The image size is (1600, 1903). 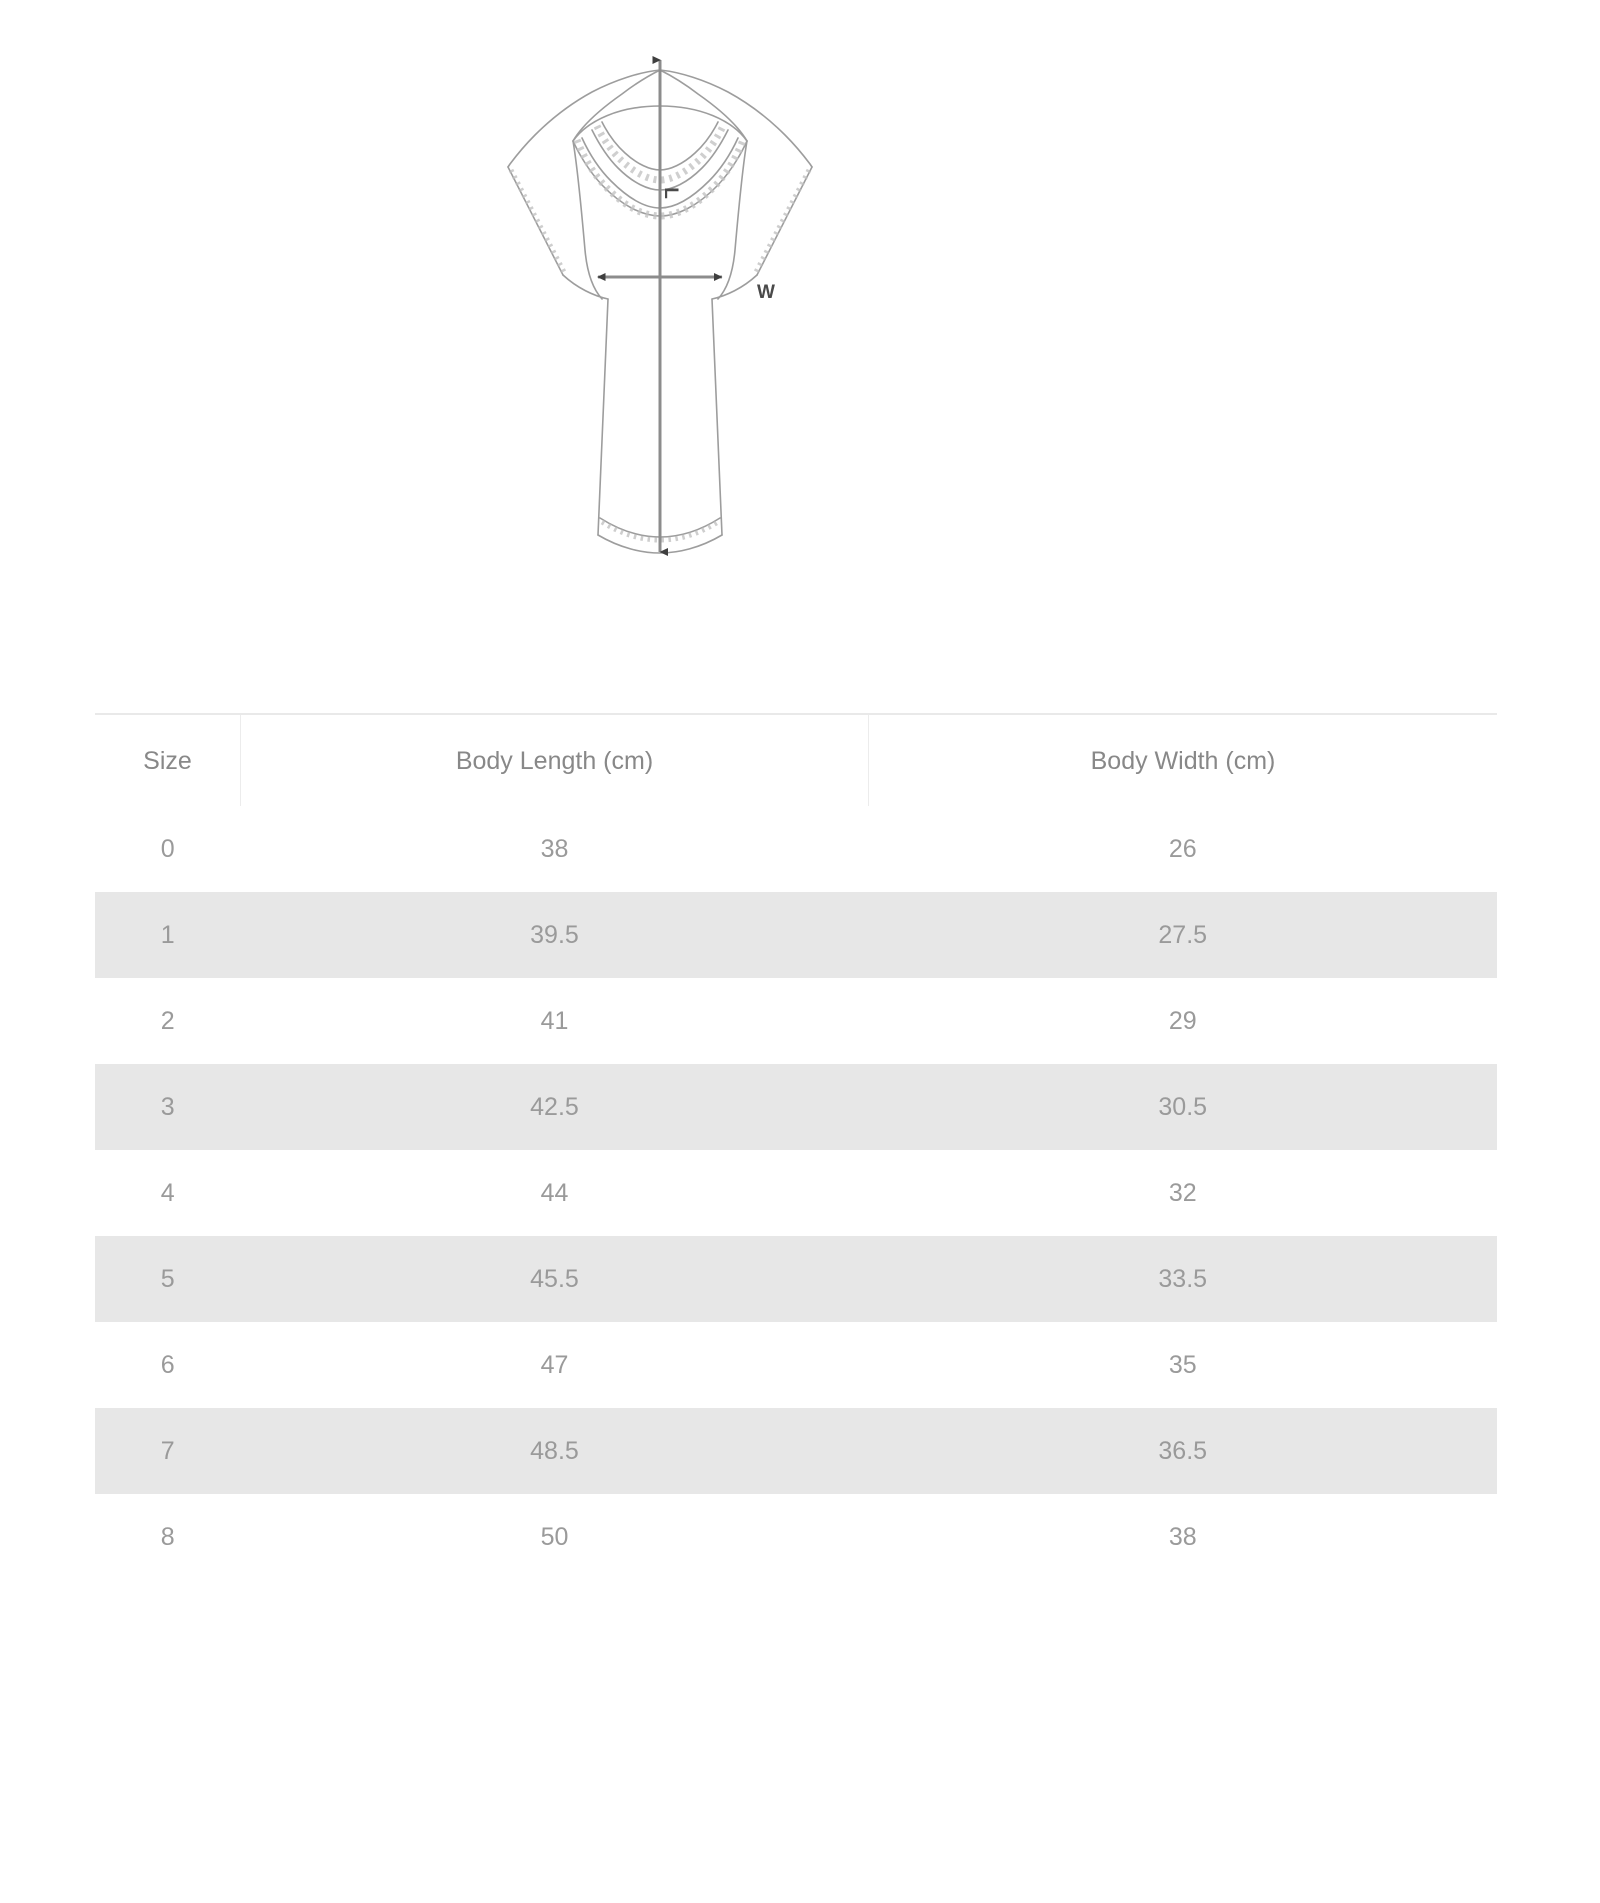 I want to click on length-dimension-label: L, so click(x=670, y=193).